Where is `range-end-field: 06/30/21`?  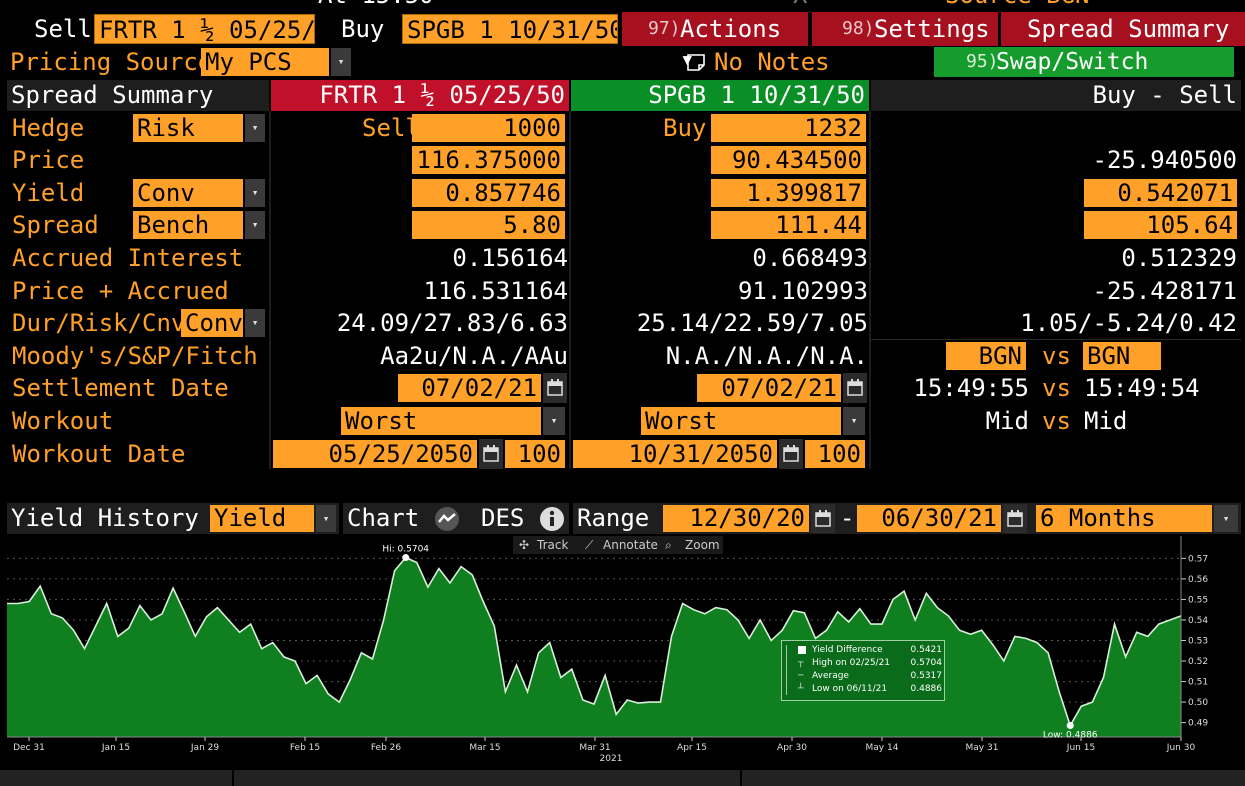
range-end-field: 06/30/21 is located at coordinates (929, 518).